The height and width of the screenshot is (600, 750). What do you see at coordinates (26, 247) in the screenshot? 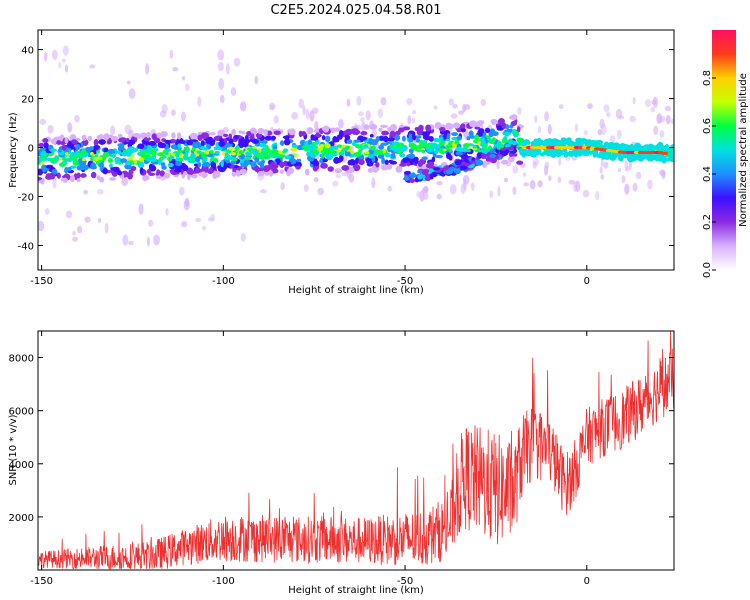
I see `spectrogram-y-tick-label: -40` at bounding box center [26, 247].